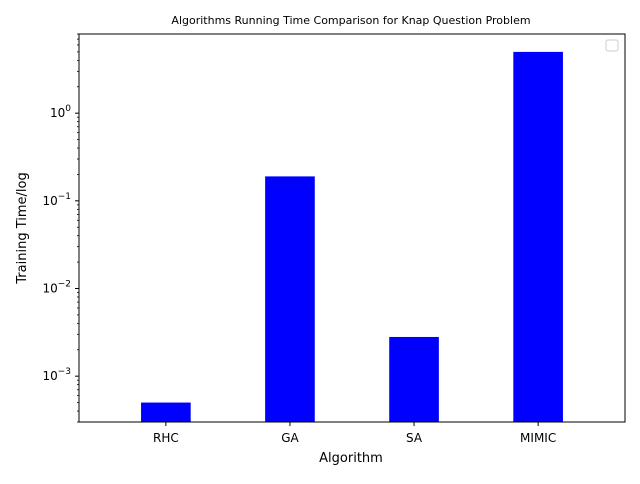 This screenshot has height=484, width=640. What do you see at coordinates (22, 228) in the screenshot?
I see `y-axis-label: Training Time/log` at bounding box center [22, 228].